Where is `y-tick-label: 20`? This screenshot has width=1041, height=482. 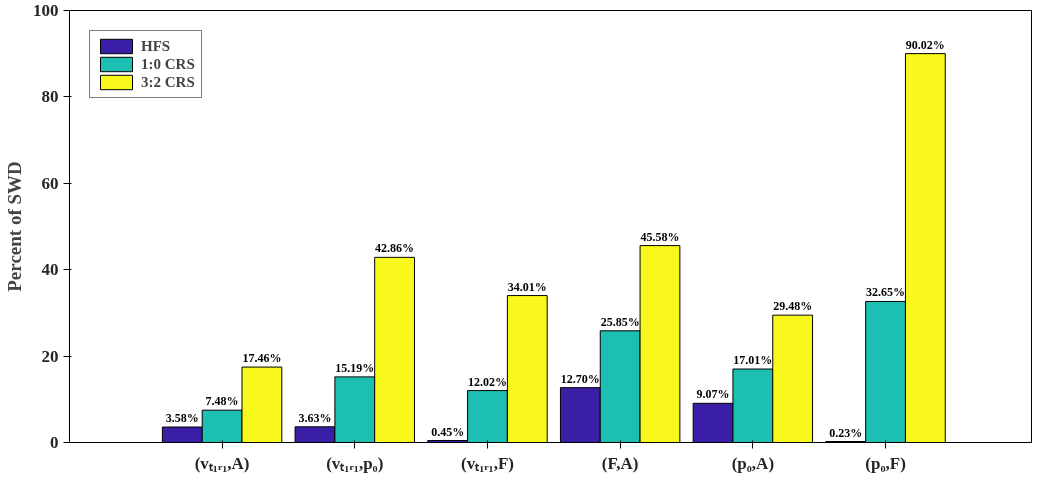 y-tick-label: 20 is located at coordinates (50, 356).